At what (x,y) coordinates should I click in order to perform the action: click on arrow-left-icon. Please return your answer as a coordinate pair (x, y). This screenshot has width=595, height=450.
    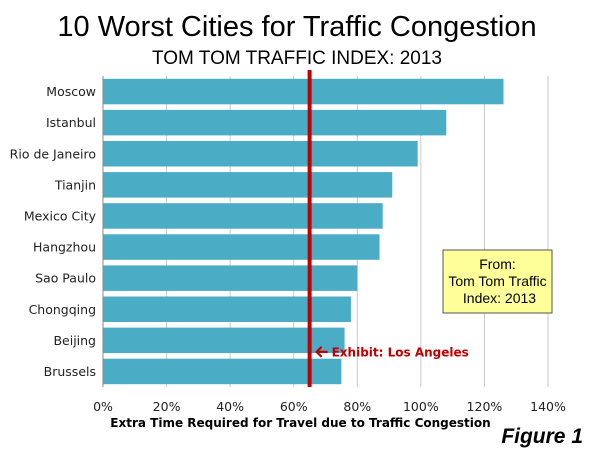
    Looking at the image, I should click on (321, 352).